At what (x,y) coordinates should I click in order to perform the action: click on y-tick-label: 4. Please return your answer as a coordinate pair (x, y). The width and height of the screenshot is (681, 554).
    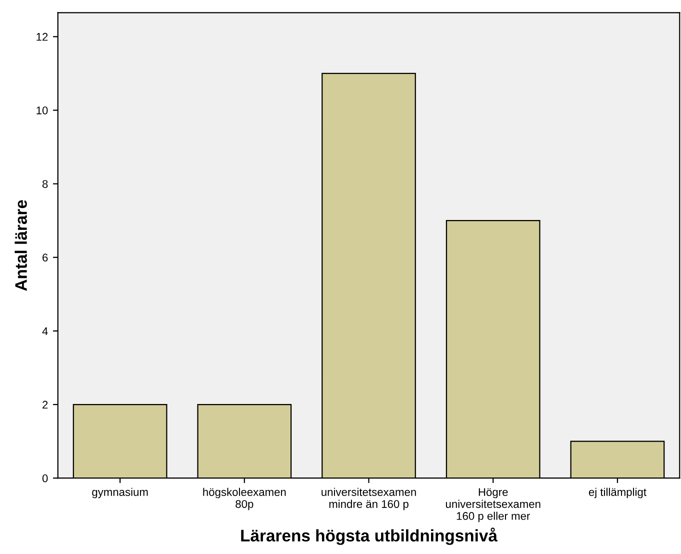
    Looking at the image, I should click on (45, 331).